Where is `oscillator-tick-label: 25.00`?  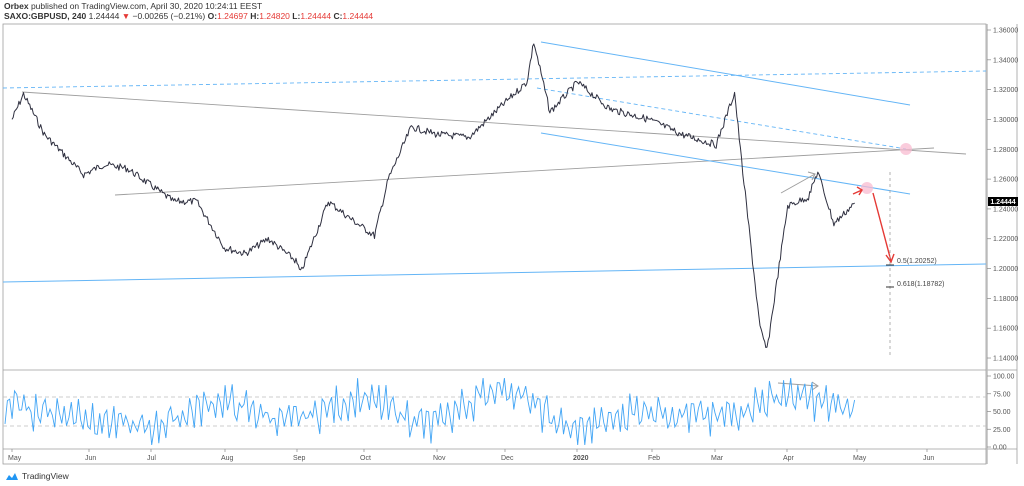
oscillator-tick-label: 25.00 is located at coordinates (1002, 430).